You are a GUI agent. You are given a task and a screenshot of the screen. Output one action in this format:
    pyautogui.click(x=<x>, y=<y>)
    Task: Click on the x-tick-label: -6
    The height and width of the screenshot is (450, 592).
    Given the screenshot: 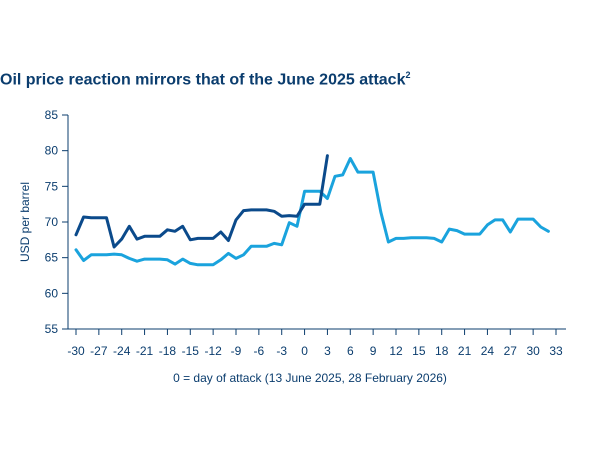 What is the action you would take?
    pyautogui.click(x=259, y=351)
    